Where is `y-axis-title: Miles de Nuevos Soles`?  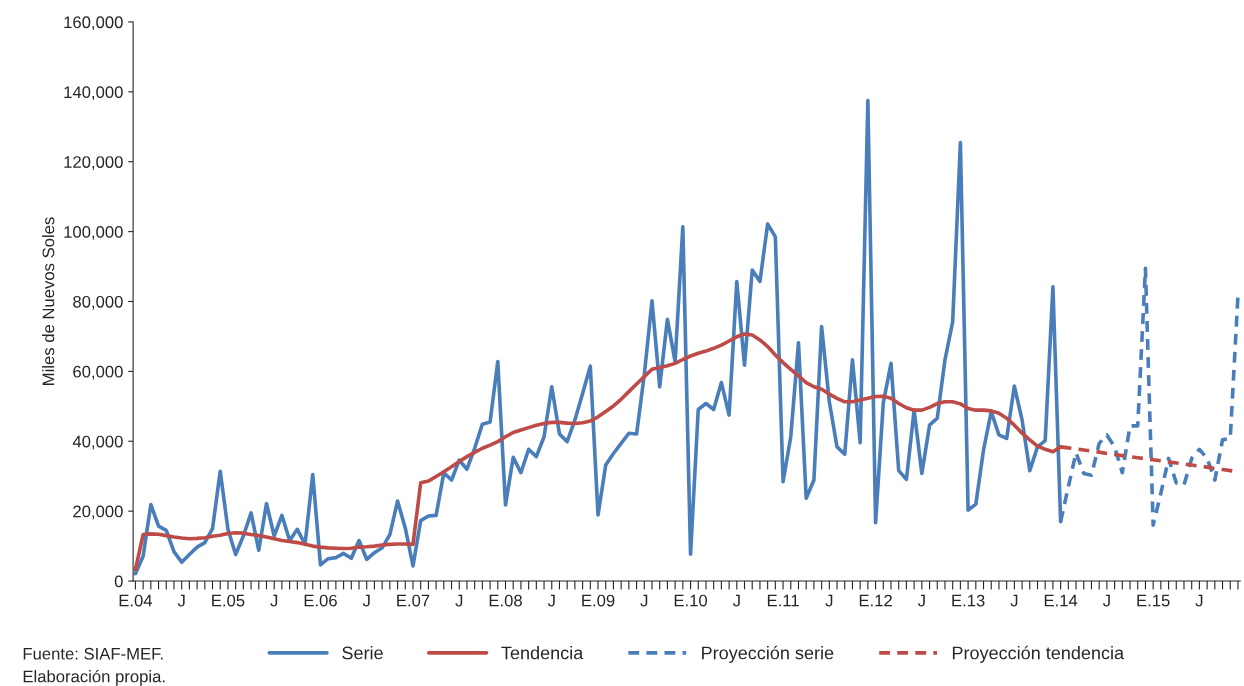
y-axis-title: Miles de Nuevos Soles is located at coordinates (48, 301).